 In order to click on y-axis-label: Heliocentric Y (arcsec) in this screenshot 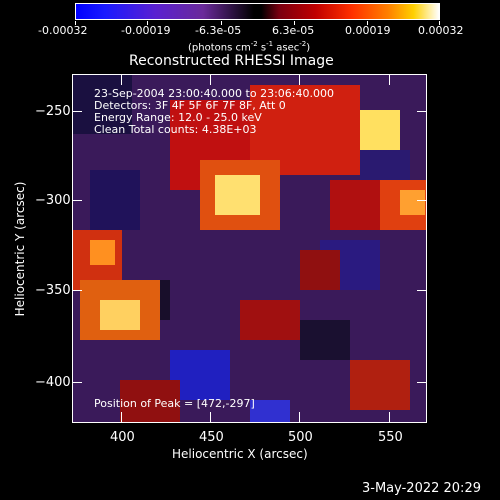, I will do `click(20, 249)`.